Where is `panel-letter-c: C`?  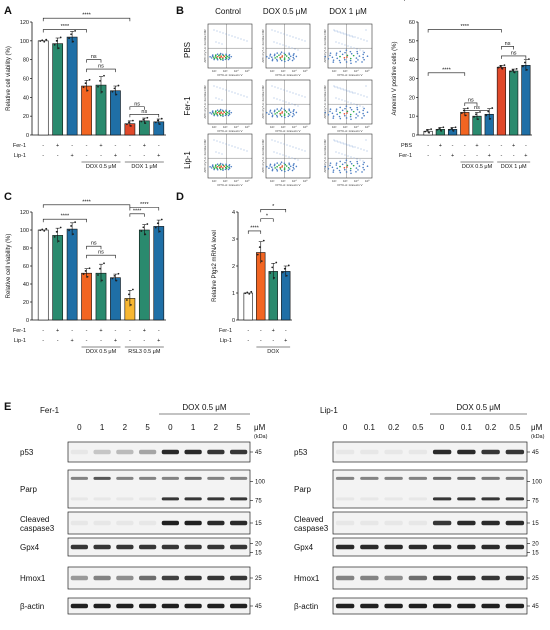 panel-letter-c: C is located at coordinates (8, 197).